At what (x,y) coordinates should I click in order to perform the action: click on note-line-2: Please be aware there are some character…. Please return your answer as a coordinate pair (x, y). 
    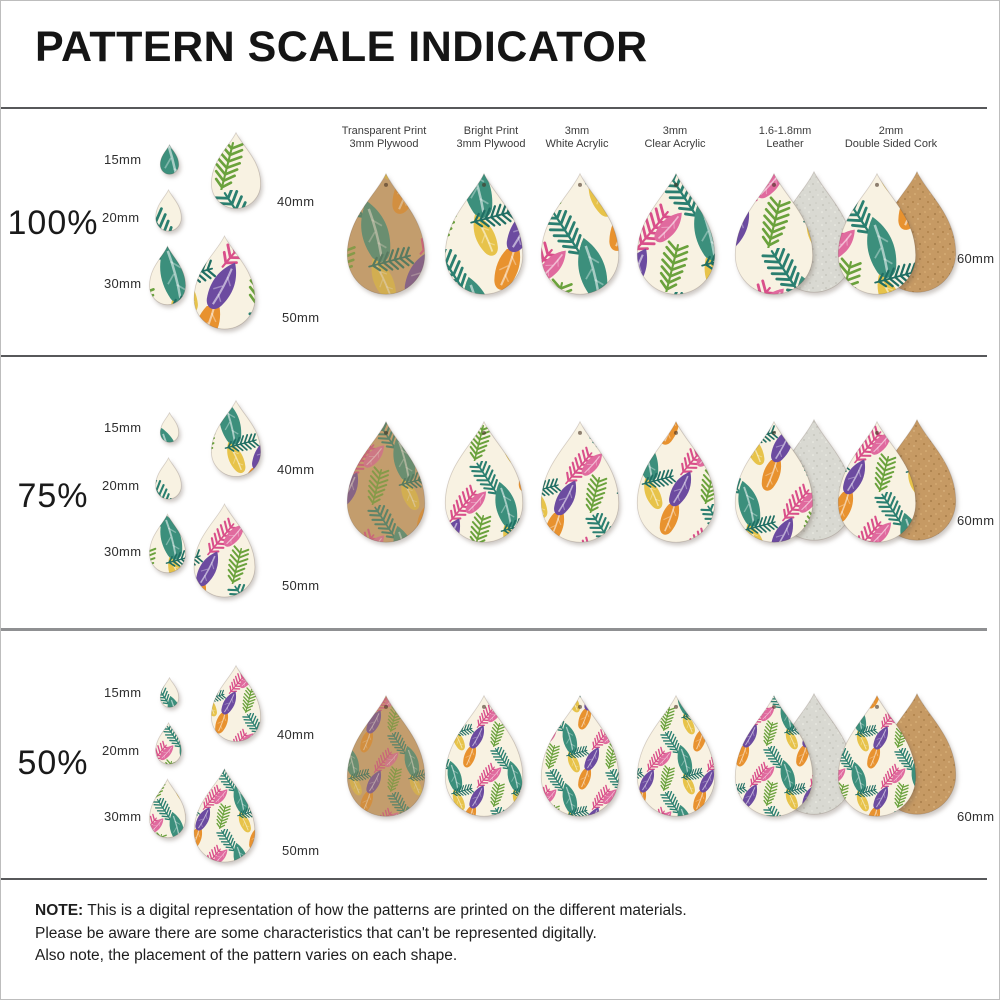
    Looking at the image, I should click on (316, 933).